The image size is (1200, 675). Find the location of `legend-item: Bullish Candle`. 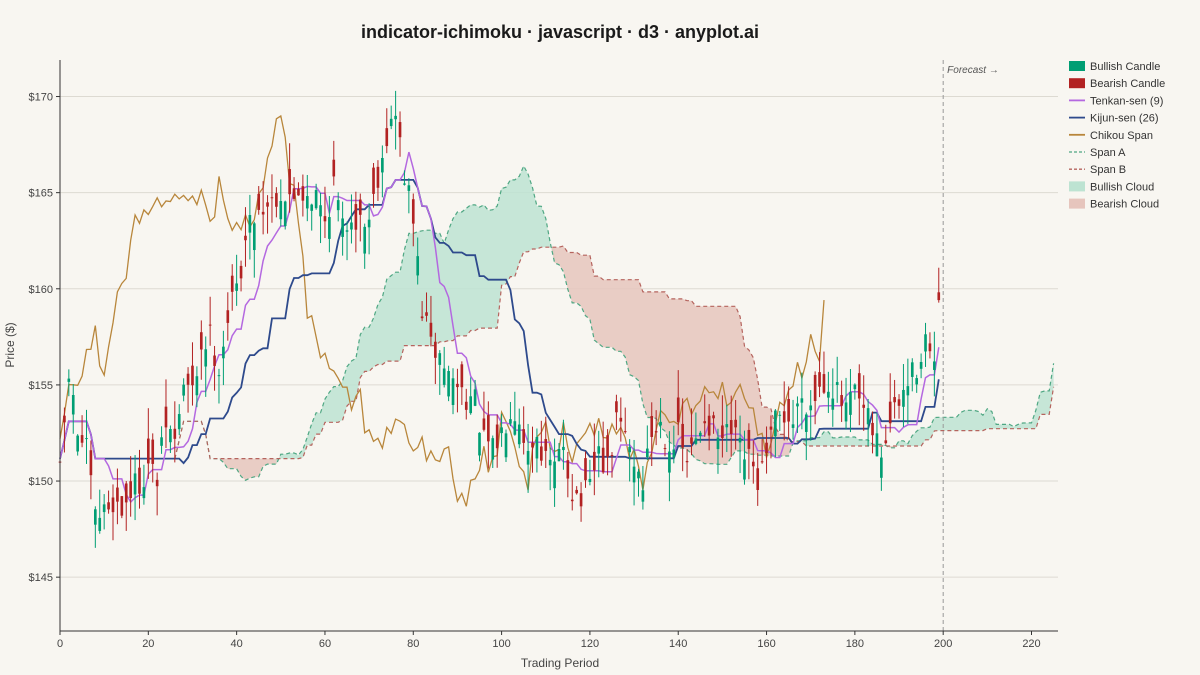

legend-item: Bullish Candle is located at coordinates (1114, 67).